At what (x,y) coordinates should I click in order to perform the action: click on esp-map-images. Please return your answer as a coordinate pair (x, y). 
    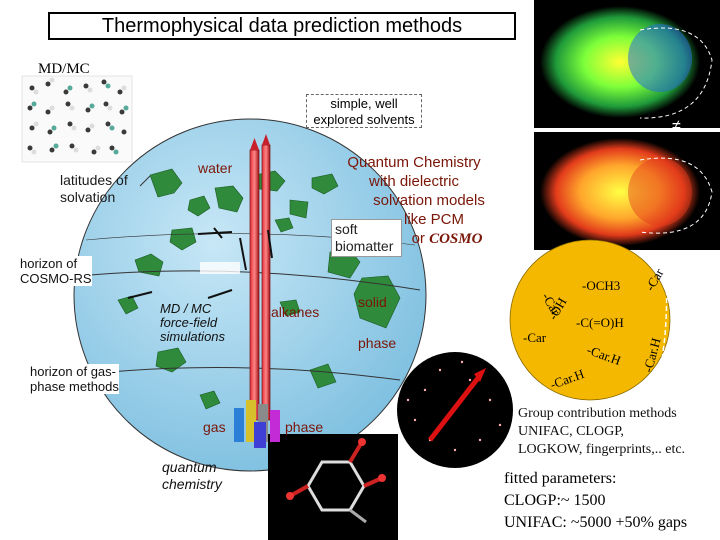
    Looking at the image, I should click on (627, 125).